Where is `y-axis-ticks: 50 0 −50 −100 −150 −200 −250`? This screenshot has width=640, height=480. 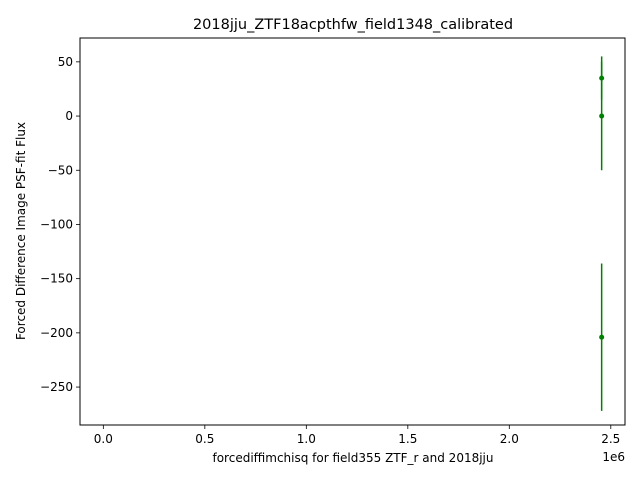
y-axis-ticks: 50 0 −50 −100 −150 −200 −250 is located at coordinates (60, 224).